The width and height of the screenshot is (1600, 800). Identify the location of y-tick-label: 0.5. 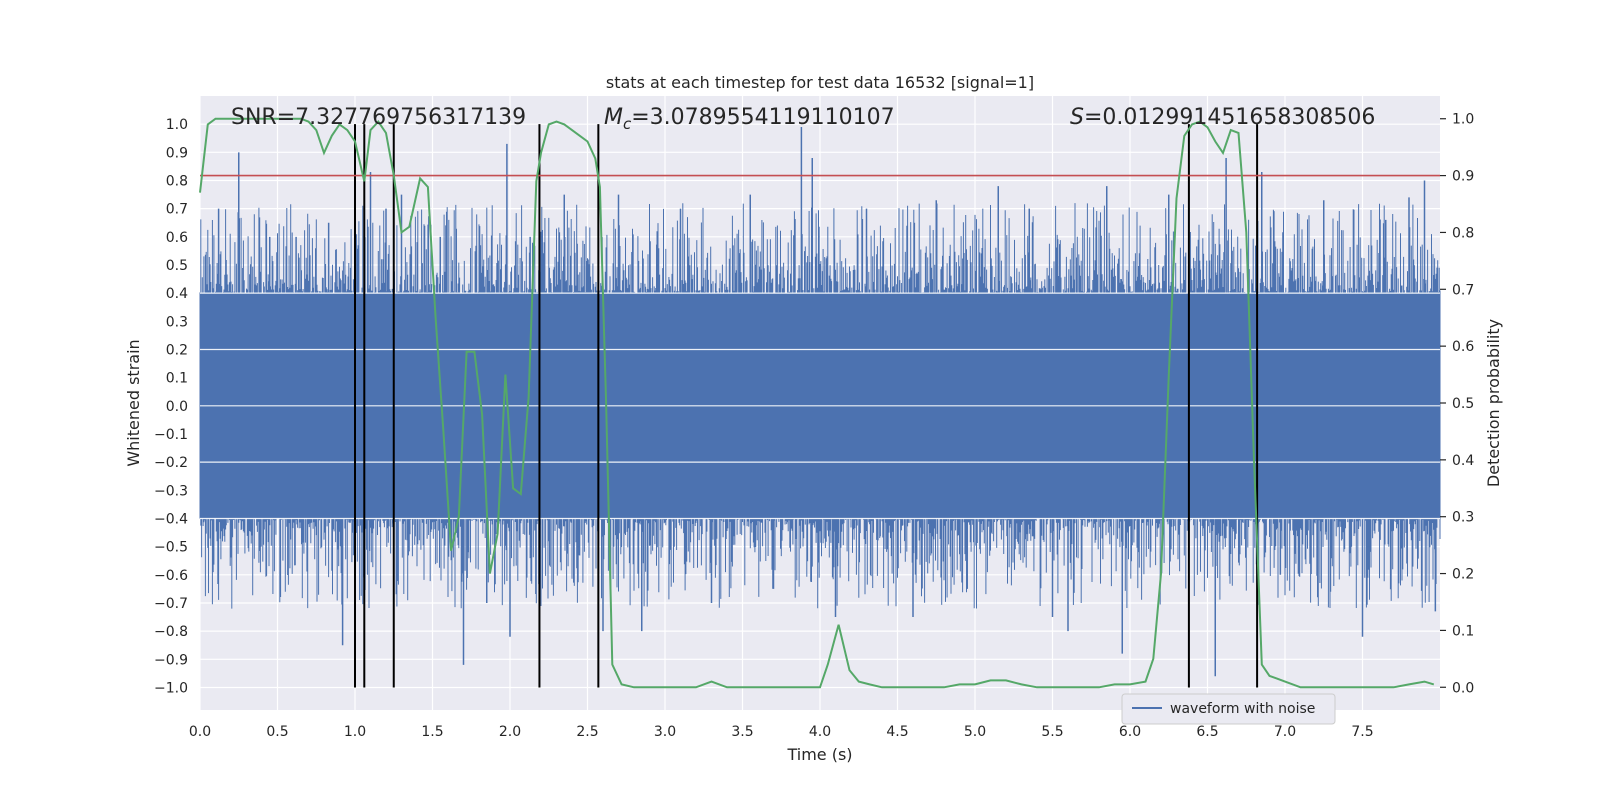
(177, 266).